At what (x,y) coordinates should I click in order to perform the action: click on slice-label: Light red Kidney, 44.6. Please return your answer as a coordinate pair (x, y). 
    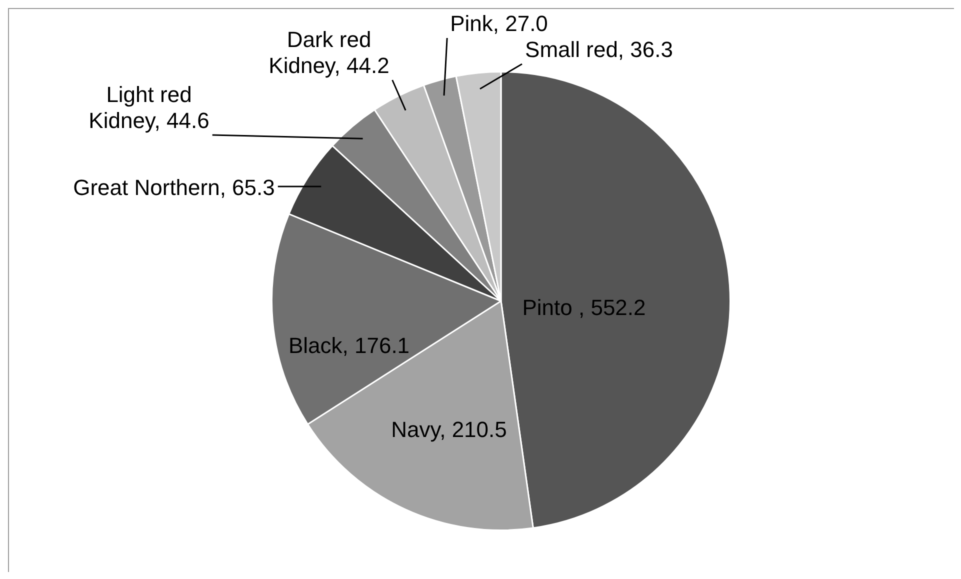
    Looking at the image, I should click on (149, 108).